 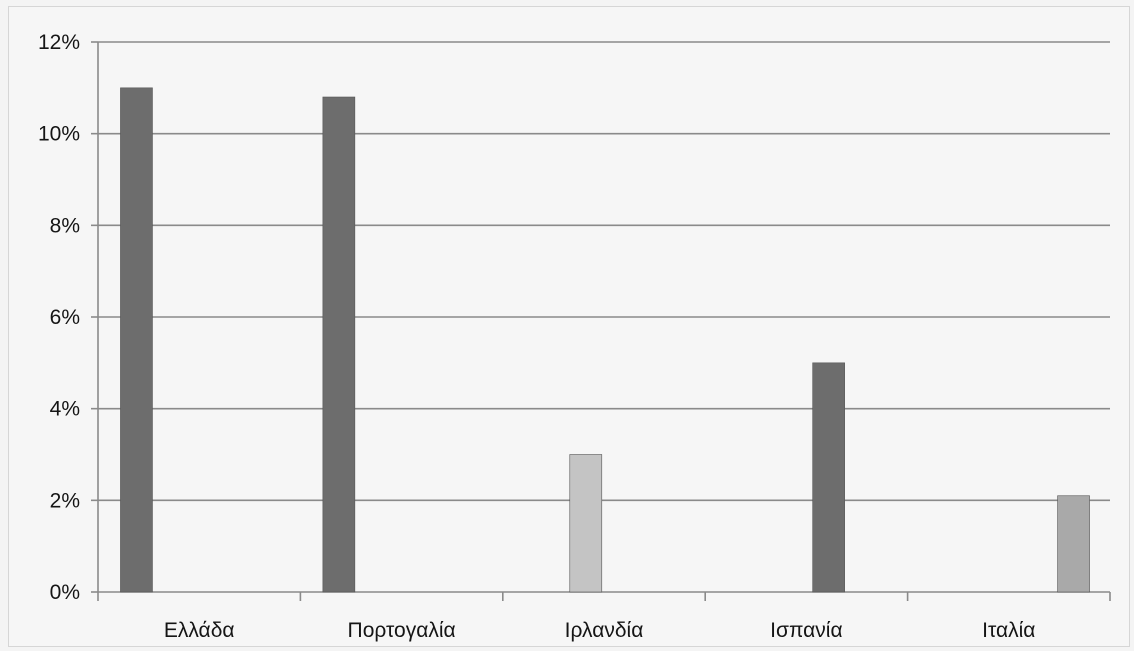 I want to click on x-tick-label: Ιρλανδία, so click(x=604, y=630).